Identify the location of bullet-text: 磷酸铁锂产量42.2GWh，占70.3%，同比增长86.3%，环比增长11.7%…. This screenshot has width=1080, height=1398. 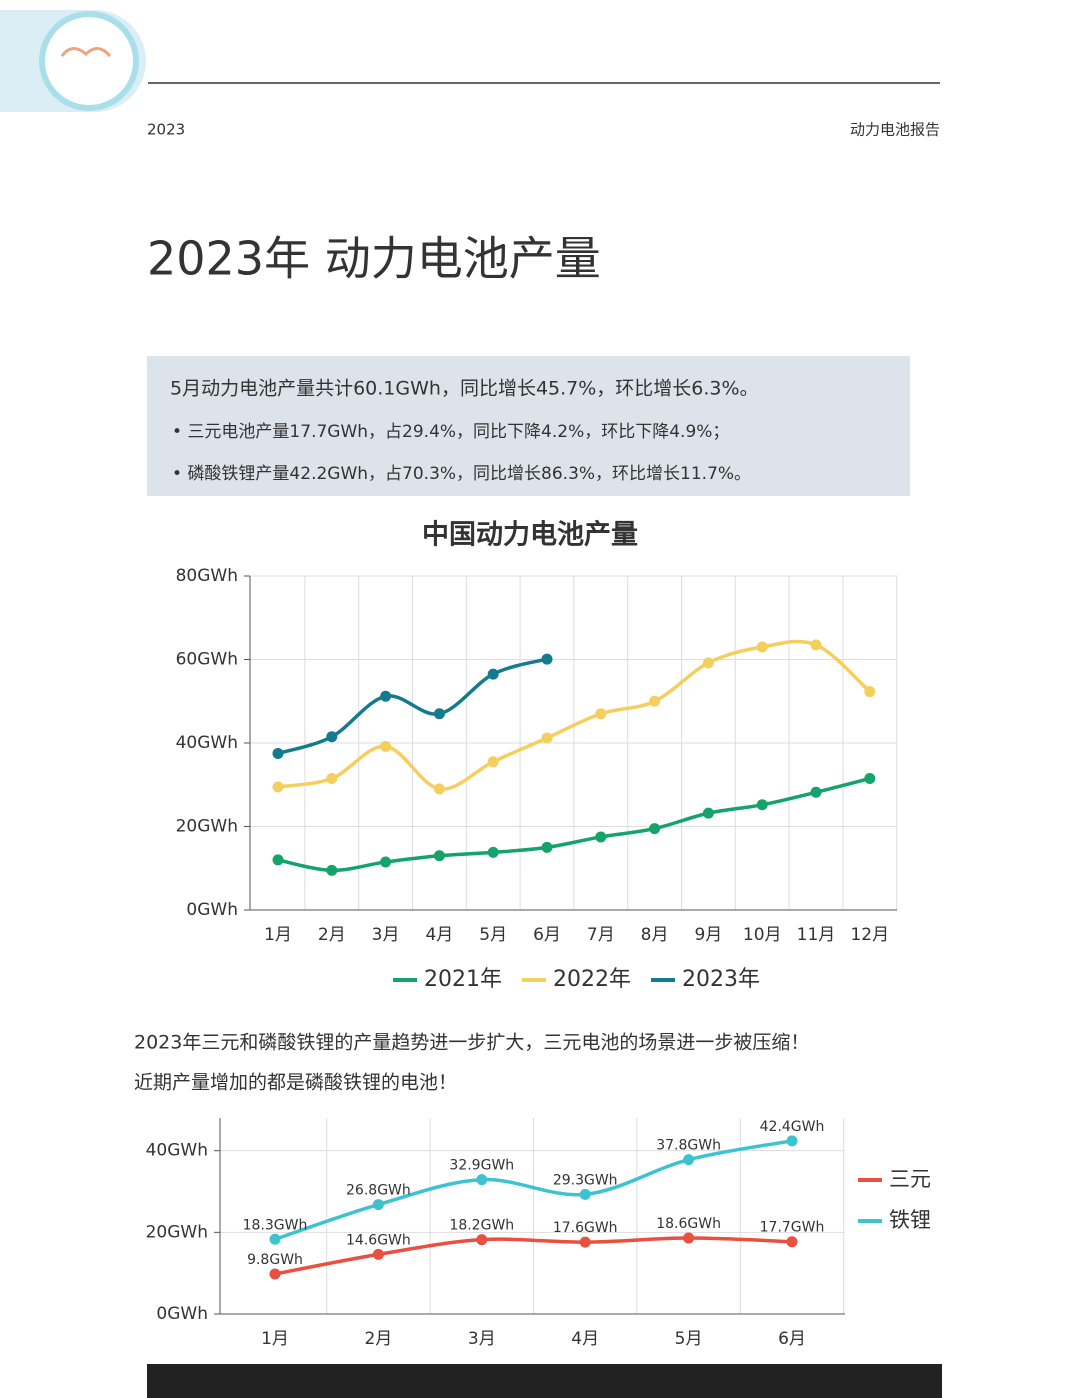
(469, 474).